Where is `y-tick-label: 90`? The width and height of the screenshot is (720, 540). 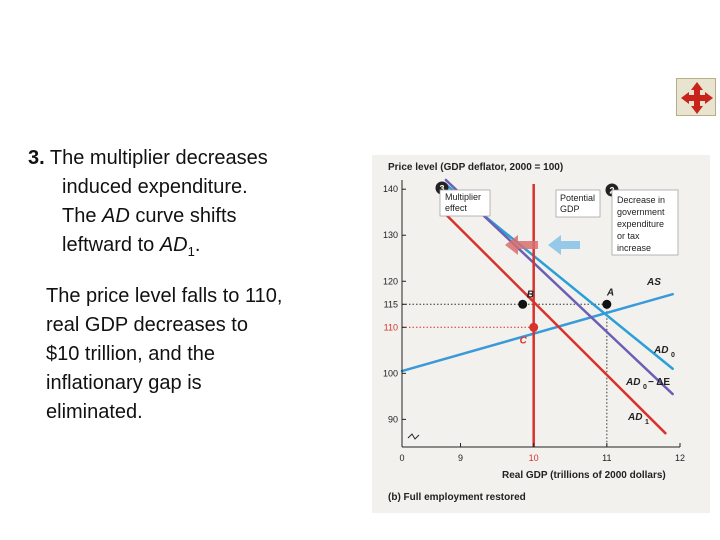
y-tick-label: 90 is located at coordinates (393, 419).